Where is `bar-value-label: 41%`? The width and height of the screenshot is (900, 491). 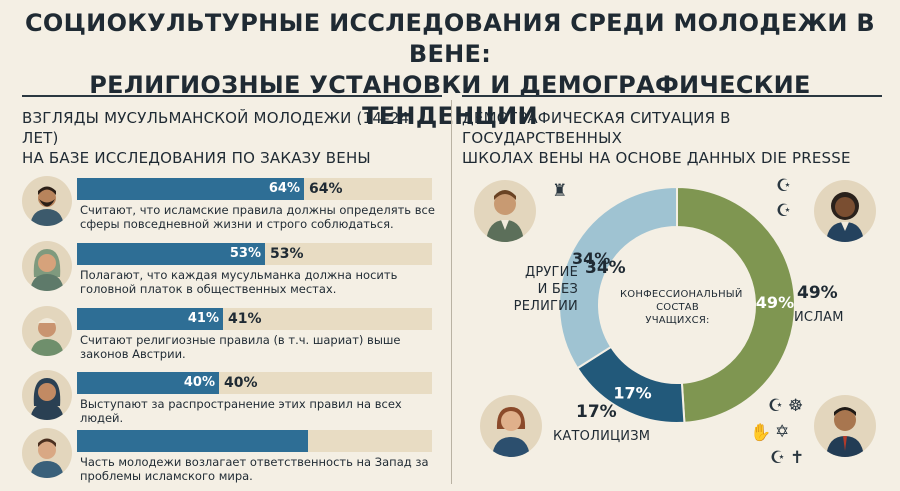 bar-value-label: 41% is located at coordinates (245, 319).